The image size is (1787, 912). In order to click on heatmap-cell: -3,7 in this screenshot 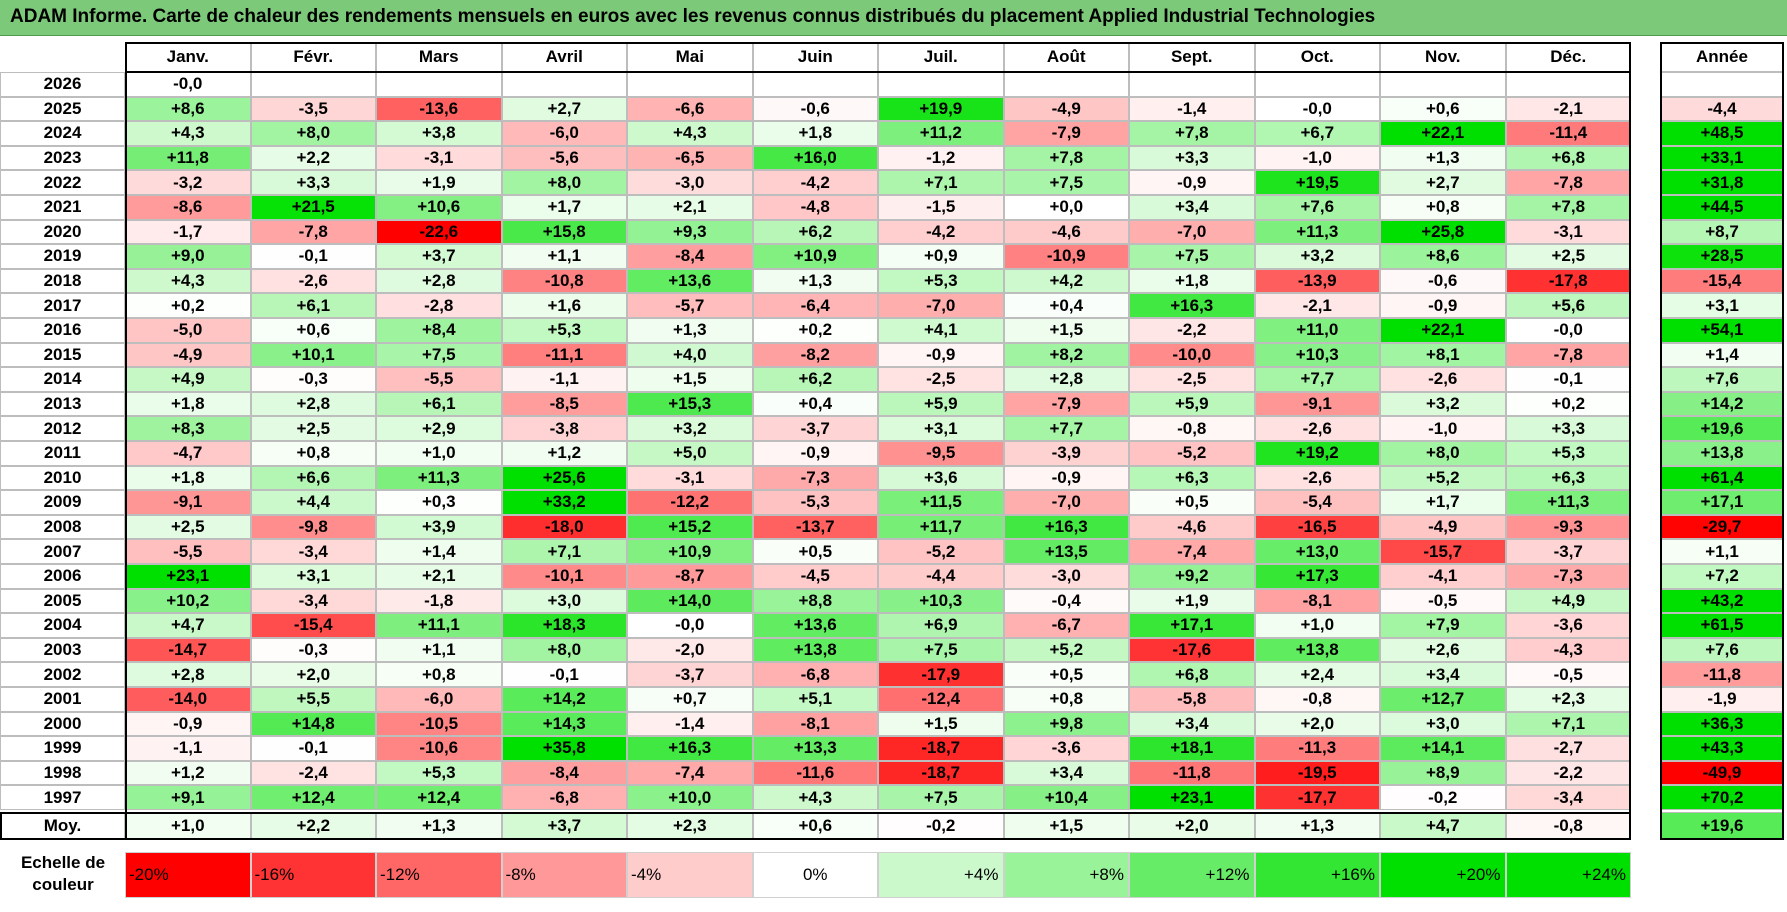, I will do `click(815, 428)`.